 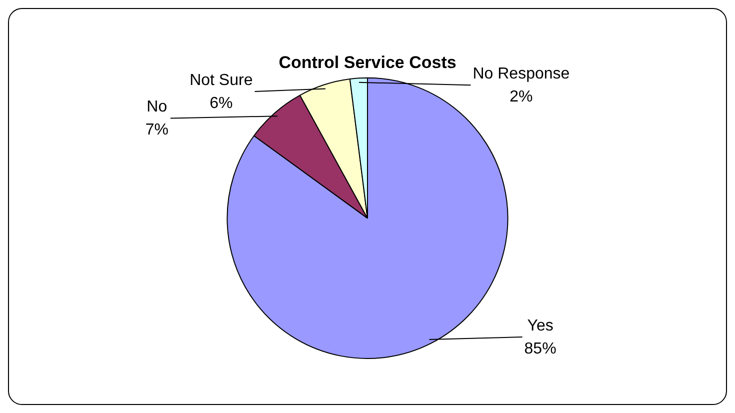 What do you see at coordinates (521, 74) in the screenshot?
I see `slice-label: No Response` at bounding box center [521, 74].